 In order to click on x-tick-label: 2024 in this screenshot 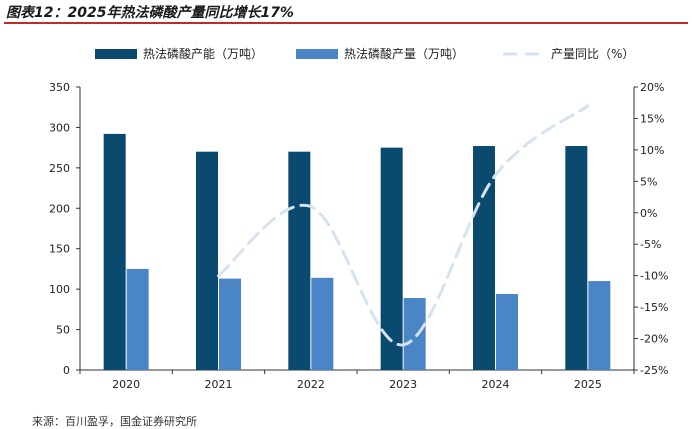, I will do `click(496, 384)`.